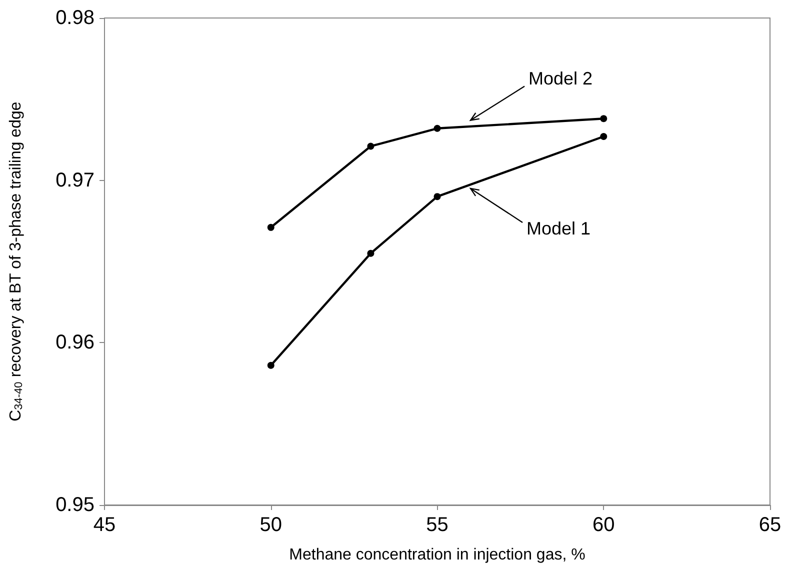  Describe the element at coordinates (75, 505) in the screenshot. I see `y-tick-label: 0.95` at that location.